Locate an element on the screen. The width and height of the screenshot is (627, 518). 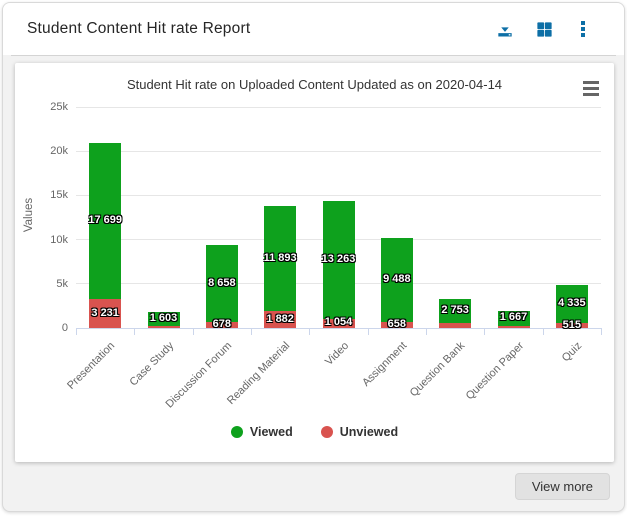
bar-segment-viewed-reading-material is located at coordinates (280, 259).